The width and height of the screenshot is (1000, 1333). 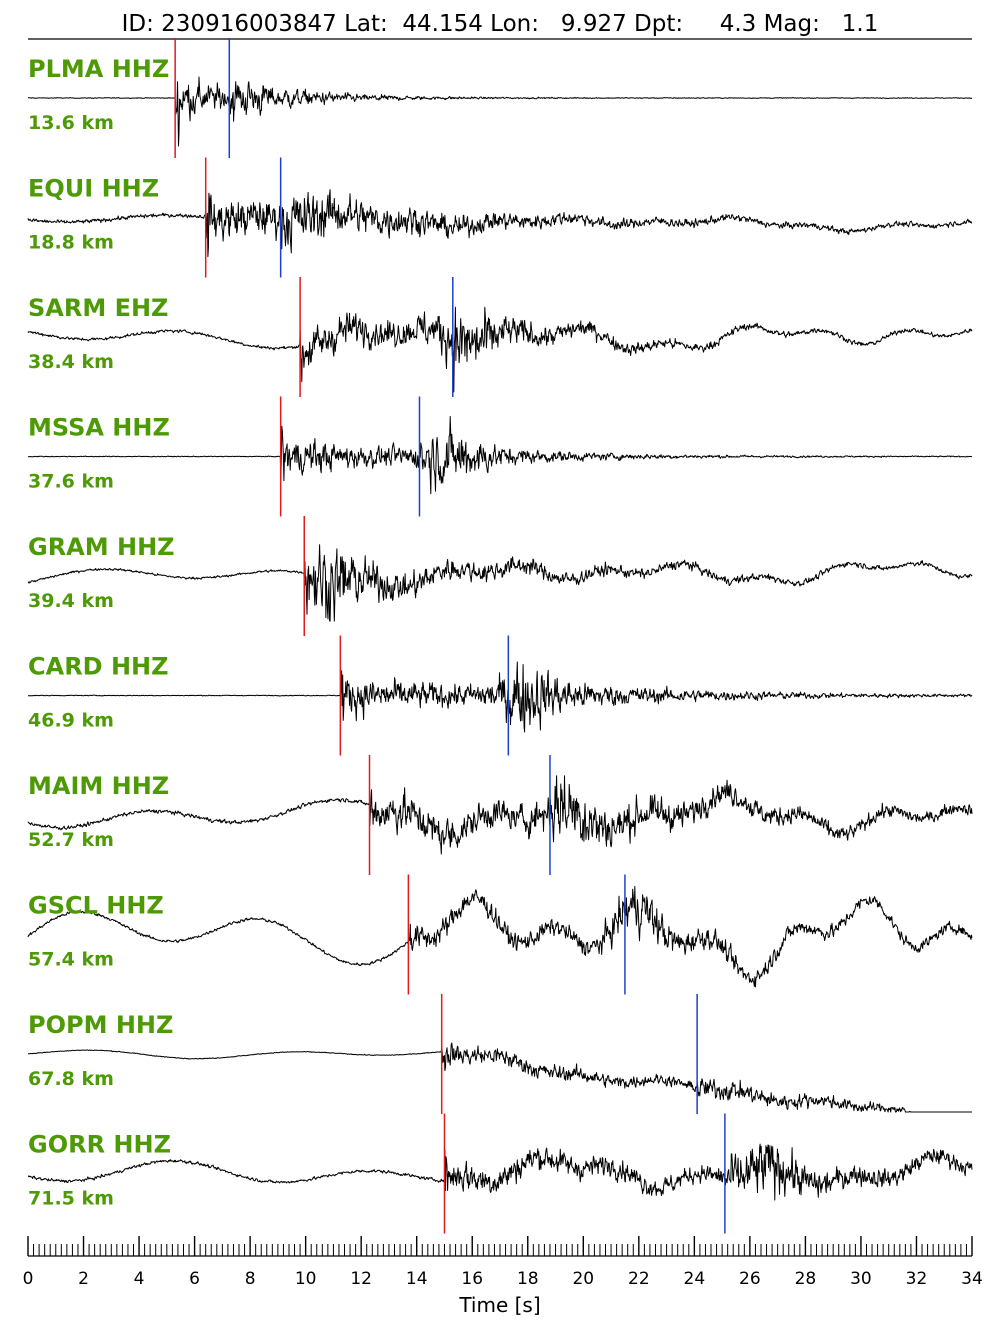 What do you see at coordinates (100, 1025) in the screenshot?
I see `station-name-popm: POPM HHZ` at bounding box center [100, 1025].